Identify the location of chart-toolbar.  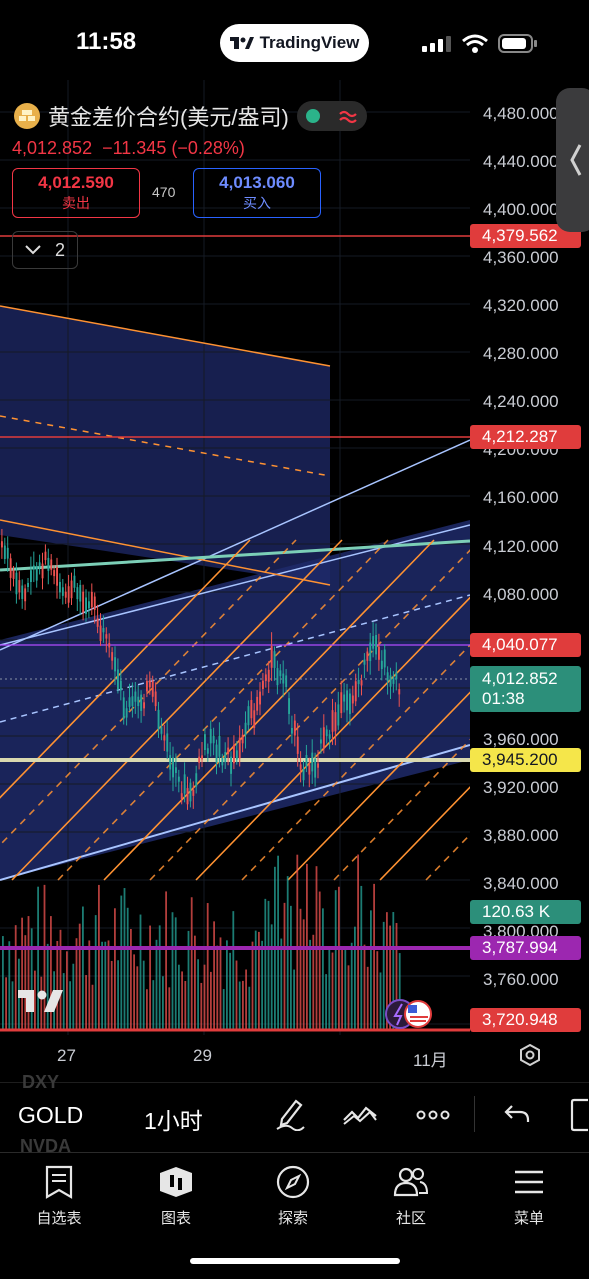
(294, 1115).